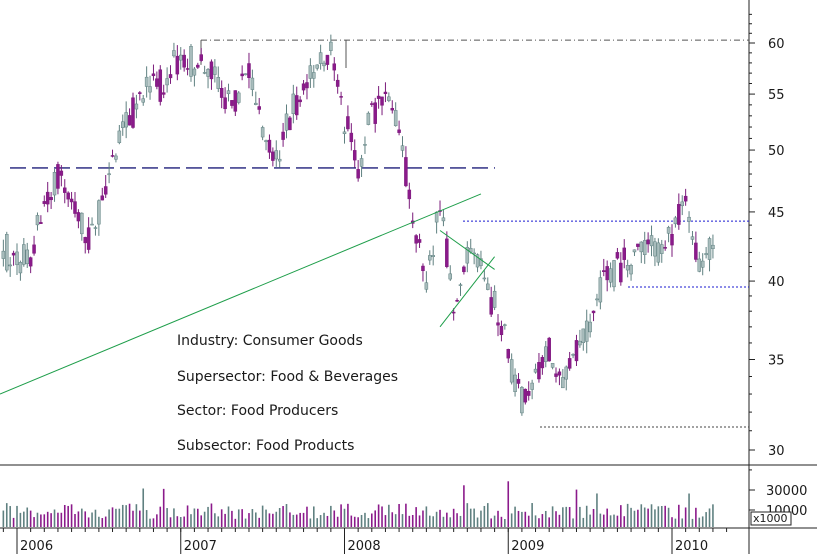  Describe the element at coordinates (36, 546) in the screenshot. I see `year-tick-label: 2006` at that location.